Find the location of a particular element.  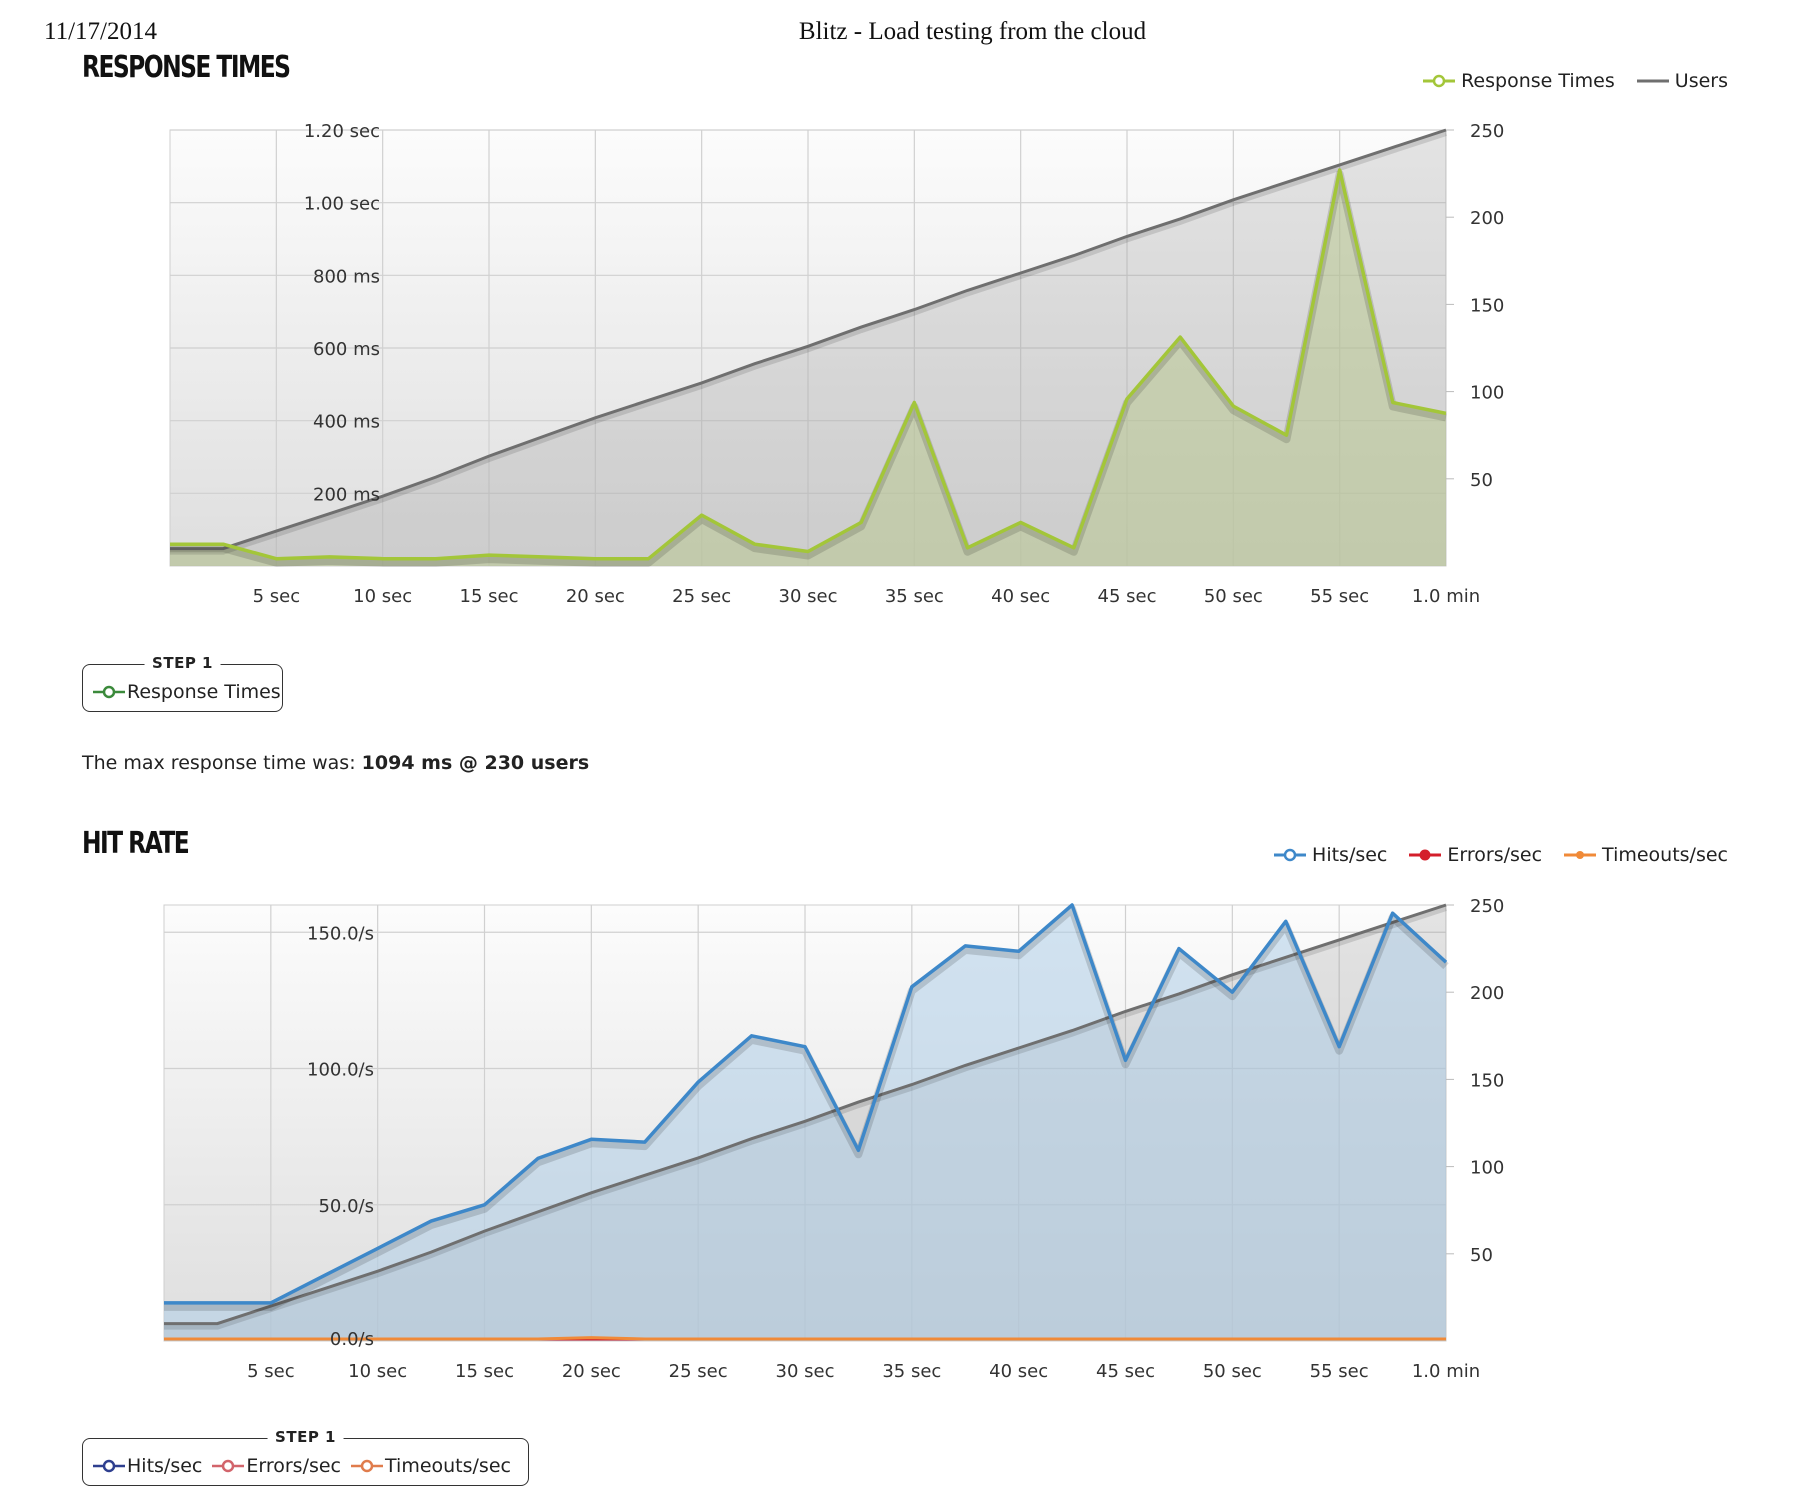

x-tick-label: 30 sec is located at coordinates (808, 596).